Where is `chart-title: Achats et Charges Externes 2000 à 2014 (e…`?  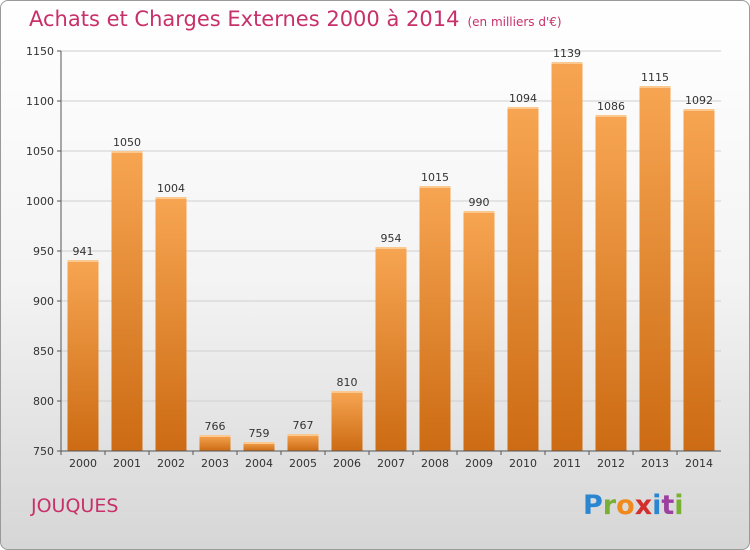 chart-title: Achats et Charges Externes 2000 à 2014 (e… is located at coordinates (295, 19).